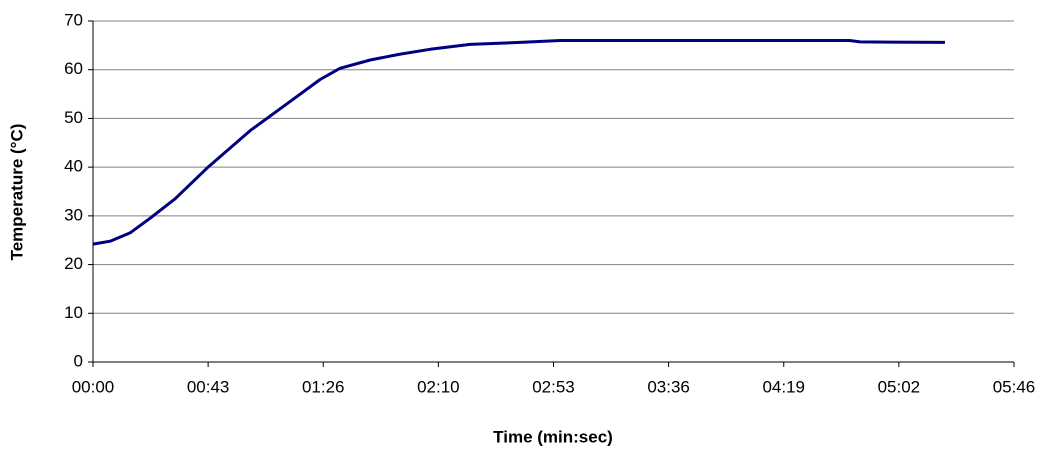  What do you see at coordinates (438, 386) in the screenshot?
I see `x-tick-label: 02:10` at bounding box center [438, 386].